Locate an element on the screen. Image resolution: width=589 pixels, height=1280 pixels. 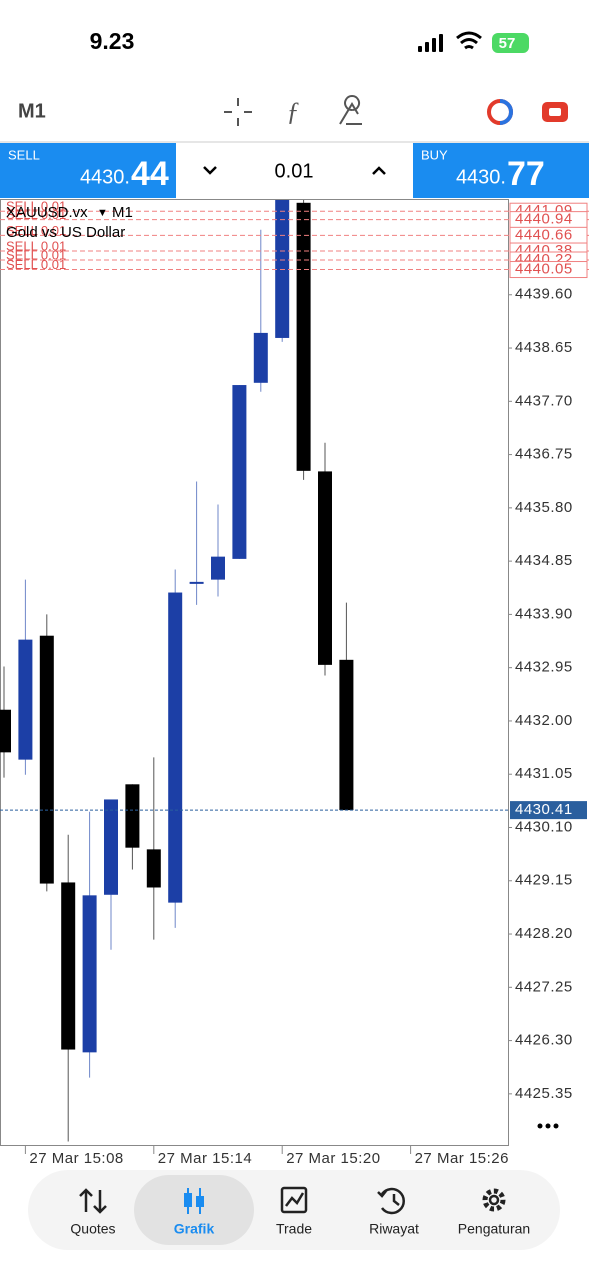
battery-level: 57 is located at coordinates (507, 43).